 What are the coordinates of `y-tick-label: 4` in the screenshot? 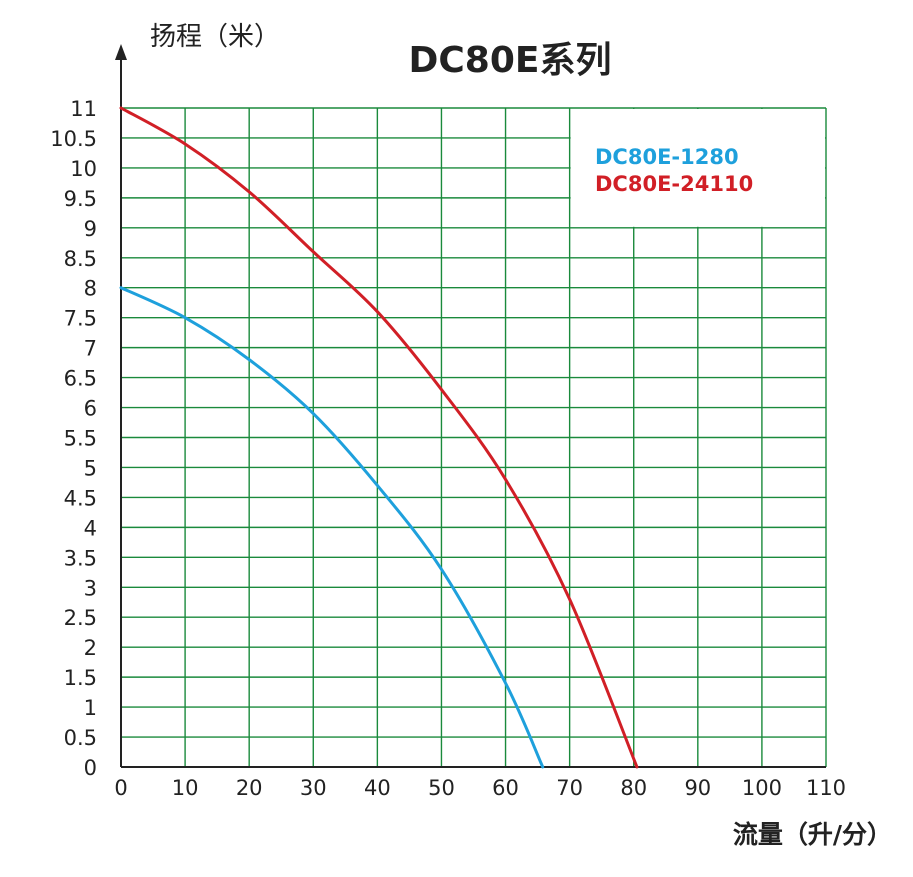 It's located at (90, 528).